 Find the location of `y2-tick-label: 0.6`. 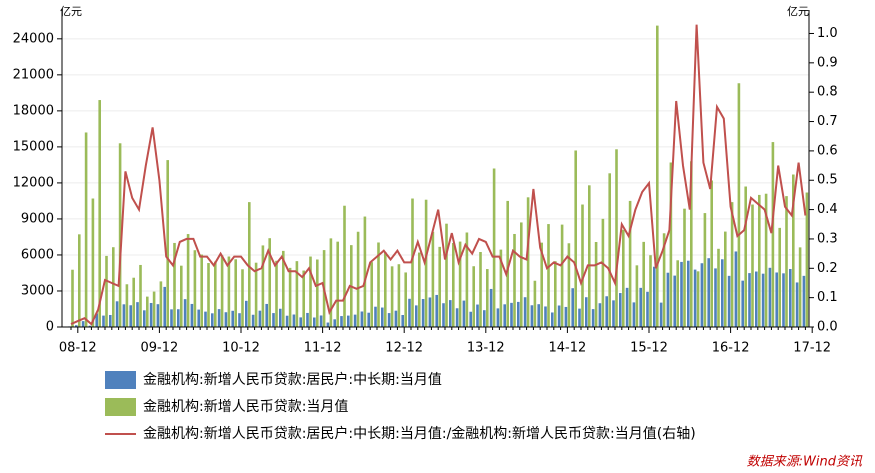

y2-tick-label: 0.6 is located at coordinates (827, 150).